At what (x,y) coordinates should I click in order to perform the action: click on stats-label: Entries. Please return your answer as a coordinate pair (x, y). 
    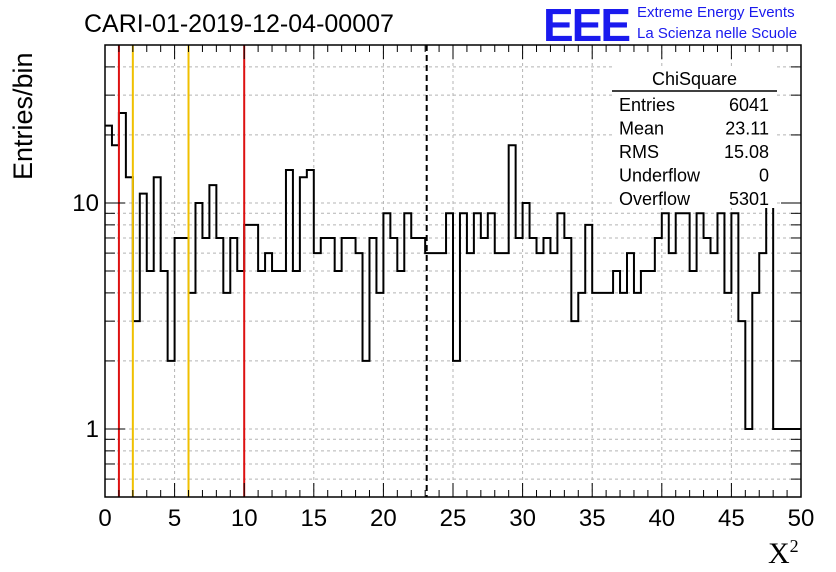
    Looking at the image, I should click on (647, 105).